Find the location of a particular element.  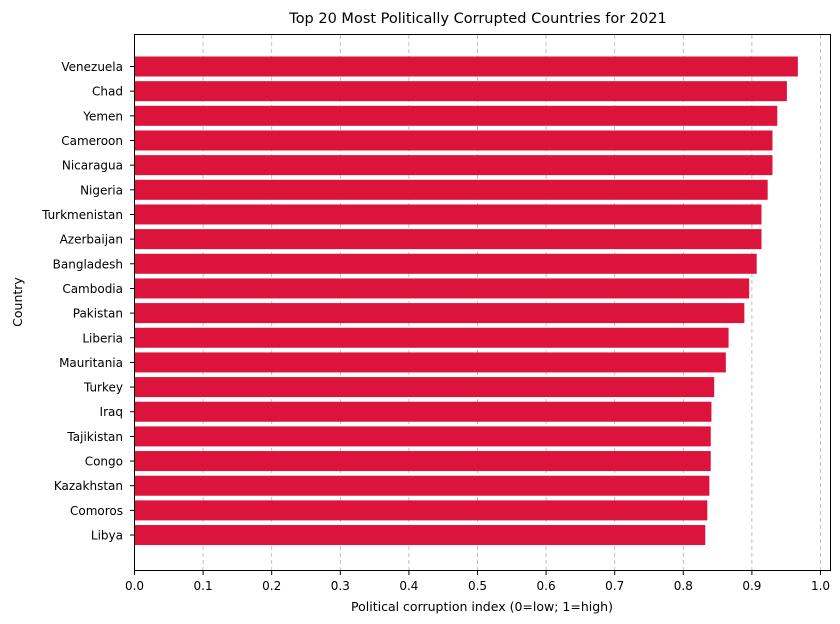

y-tick-label: Nigeria is located at coordinates (101, 190).